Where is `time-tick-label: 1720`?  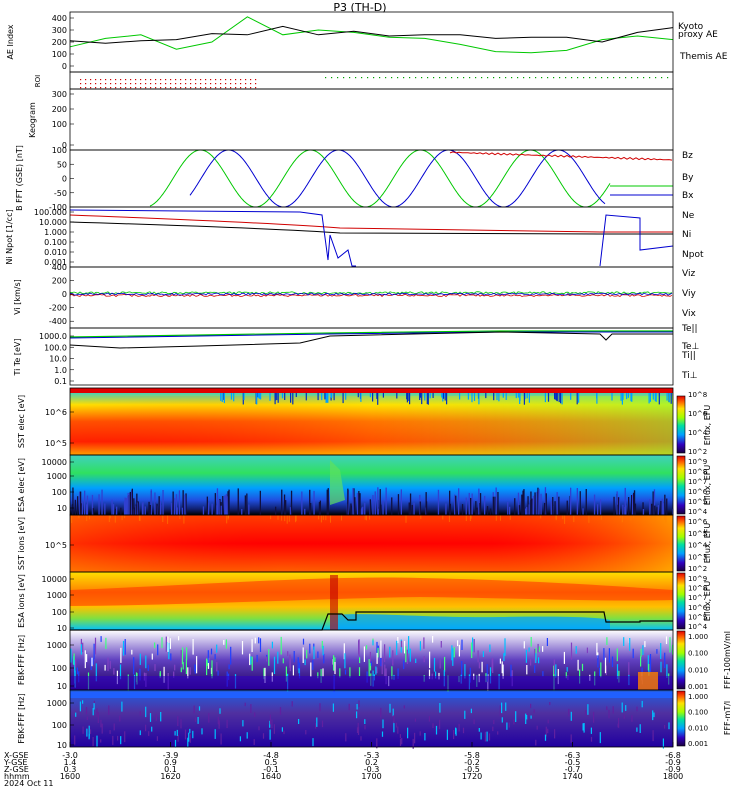 time-tick-label: 1720 is located at coordinates (472, 776).